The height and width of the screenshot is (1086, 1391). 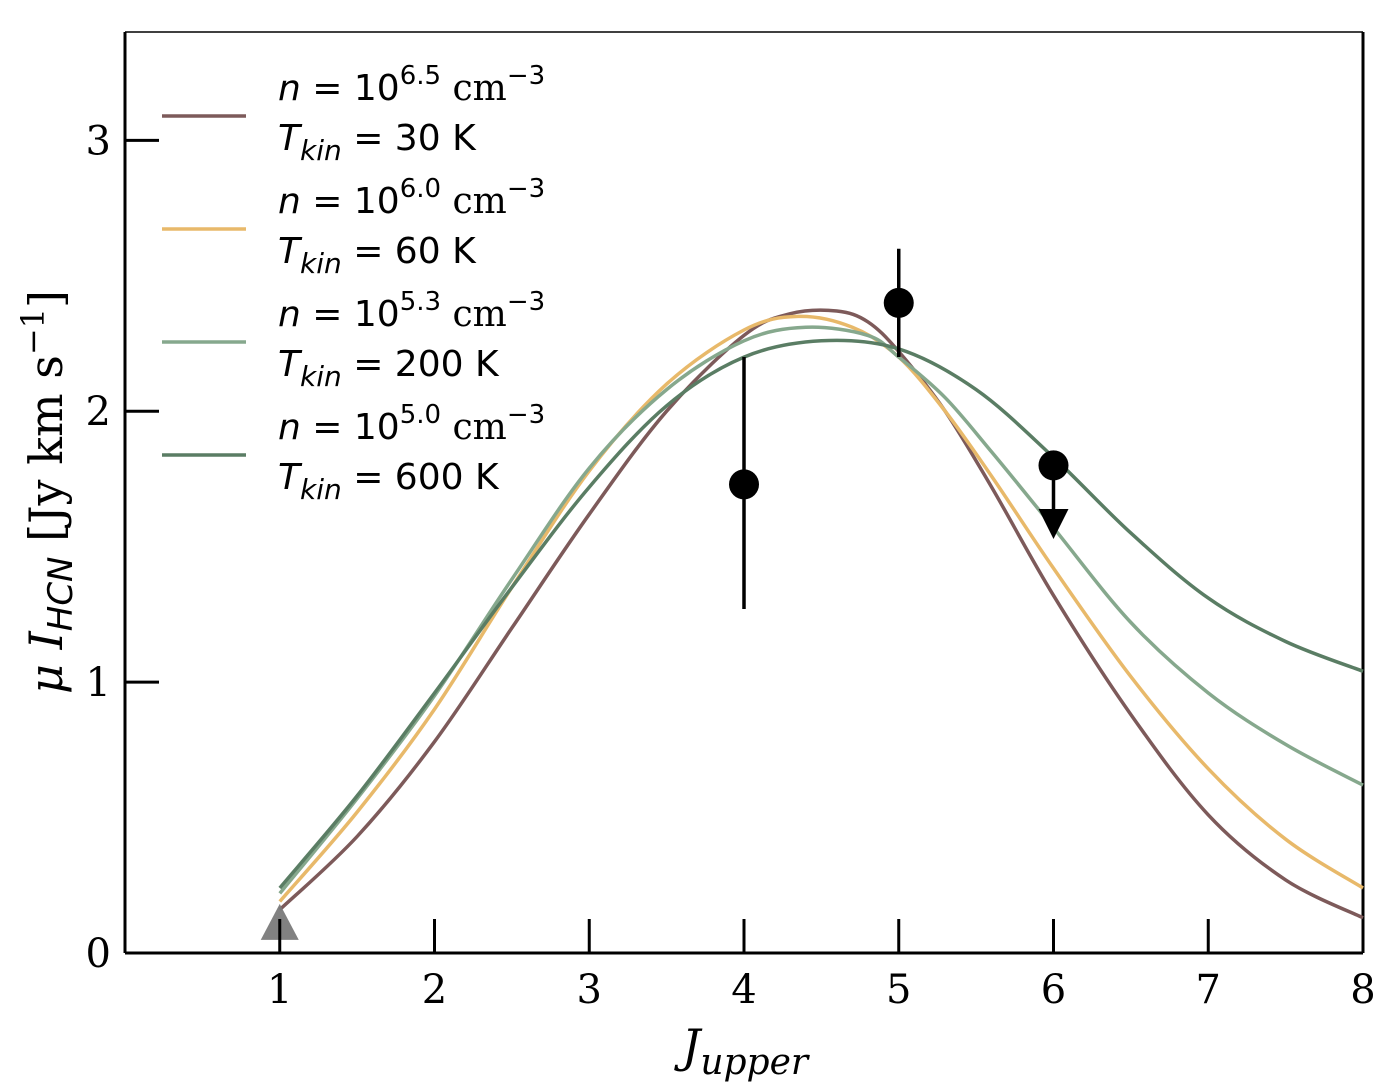 I want to click on legend-label-temperature-4: Tkin = 600 K, so click(x=389, y=481).